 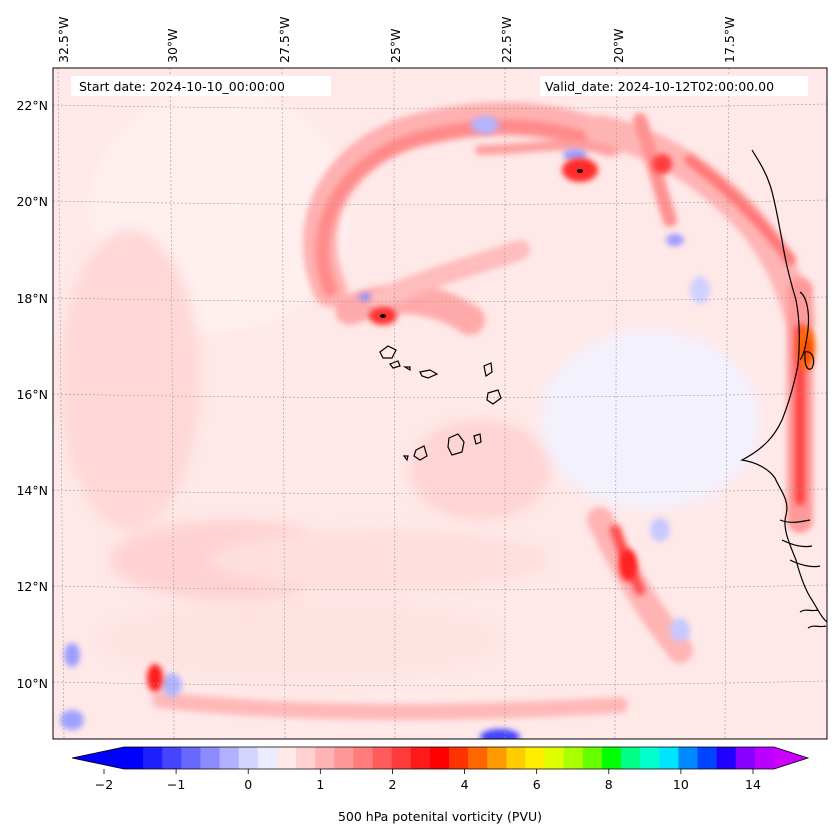 I want to click on lat-tick-labels: 22°N 20°N 18°N 16°N 14°N 12°N 10°N, so click(x=32, y=394).